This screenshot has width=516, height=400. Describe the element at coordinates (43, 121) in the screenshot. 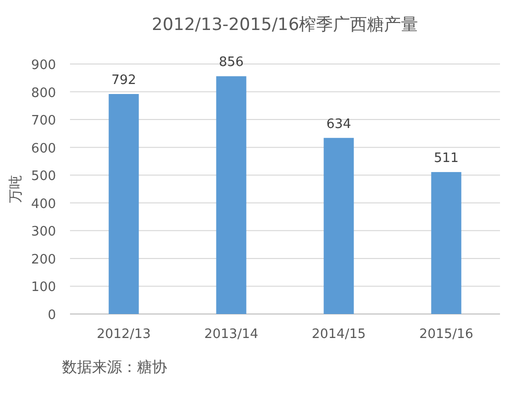

I see `y-tick-label: 700` at that location.